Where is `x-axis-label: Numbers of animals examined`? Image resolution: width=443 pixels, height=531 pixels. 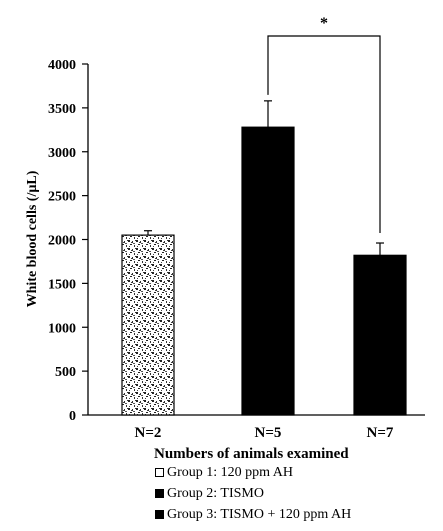
x-axis-label: Numbers of animals examined is located at coordinates (251, 454).